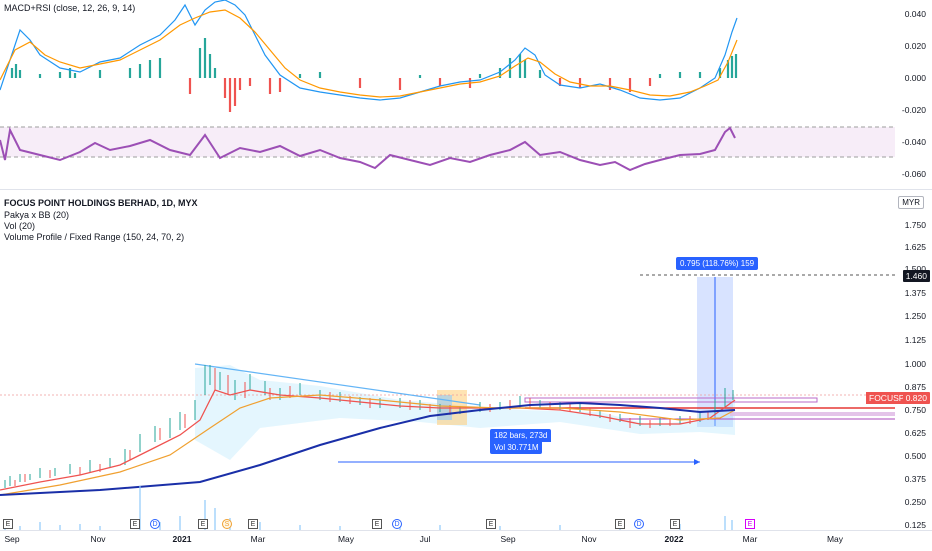 The width and height of the screenshot is (932, 551). I want to click on price-tick: 0.375, so click(915, 479).